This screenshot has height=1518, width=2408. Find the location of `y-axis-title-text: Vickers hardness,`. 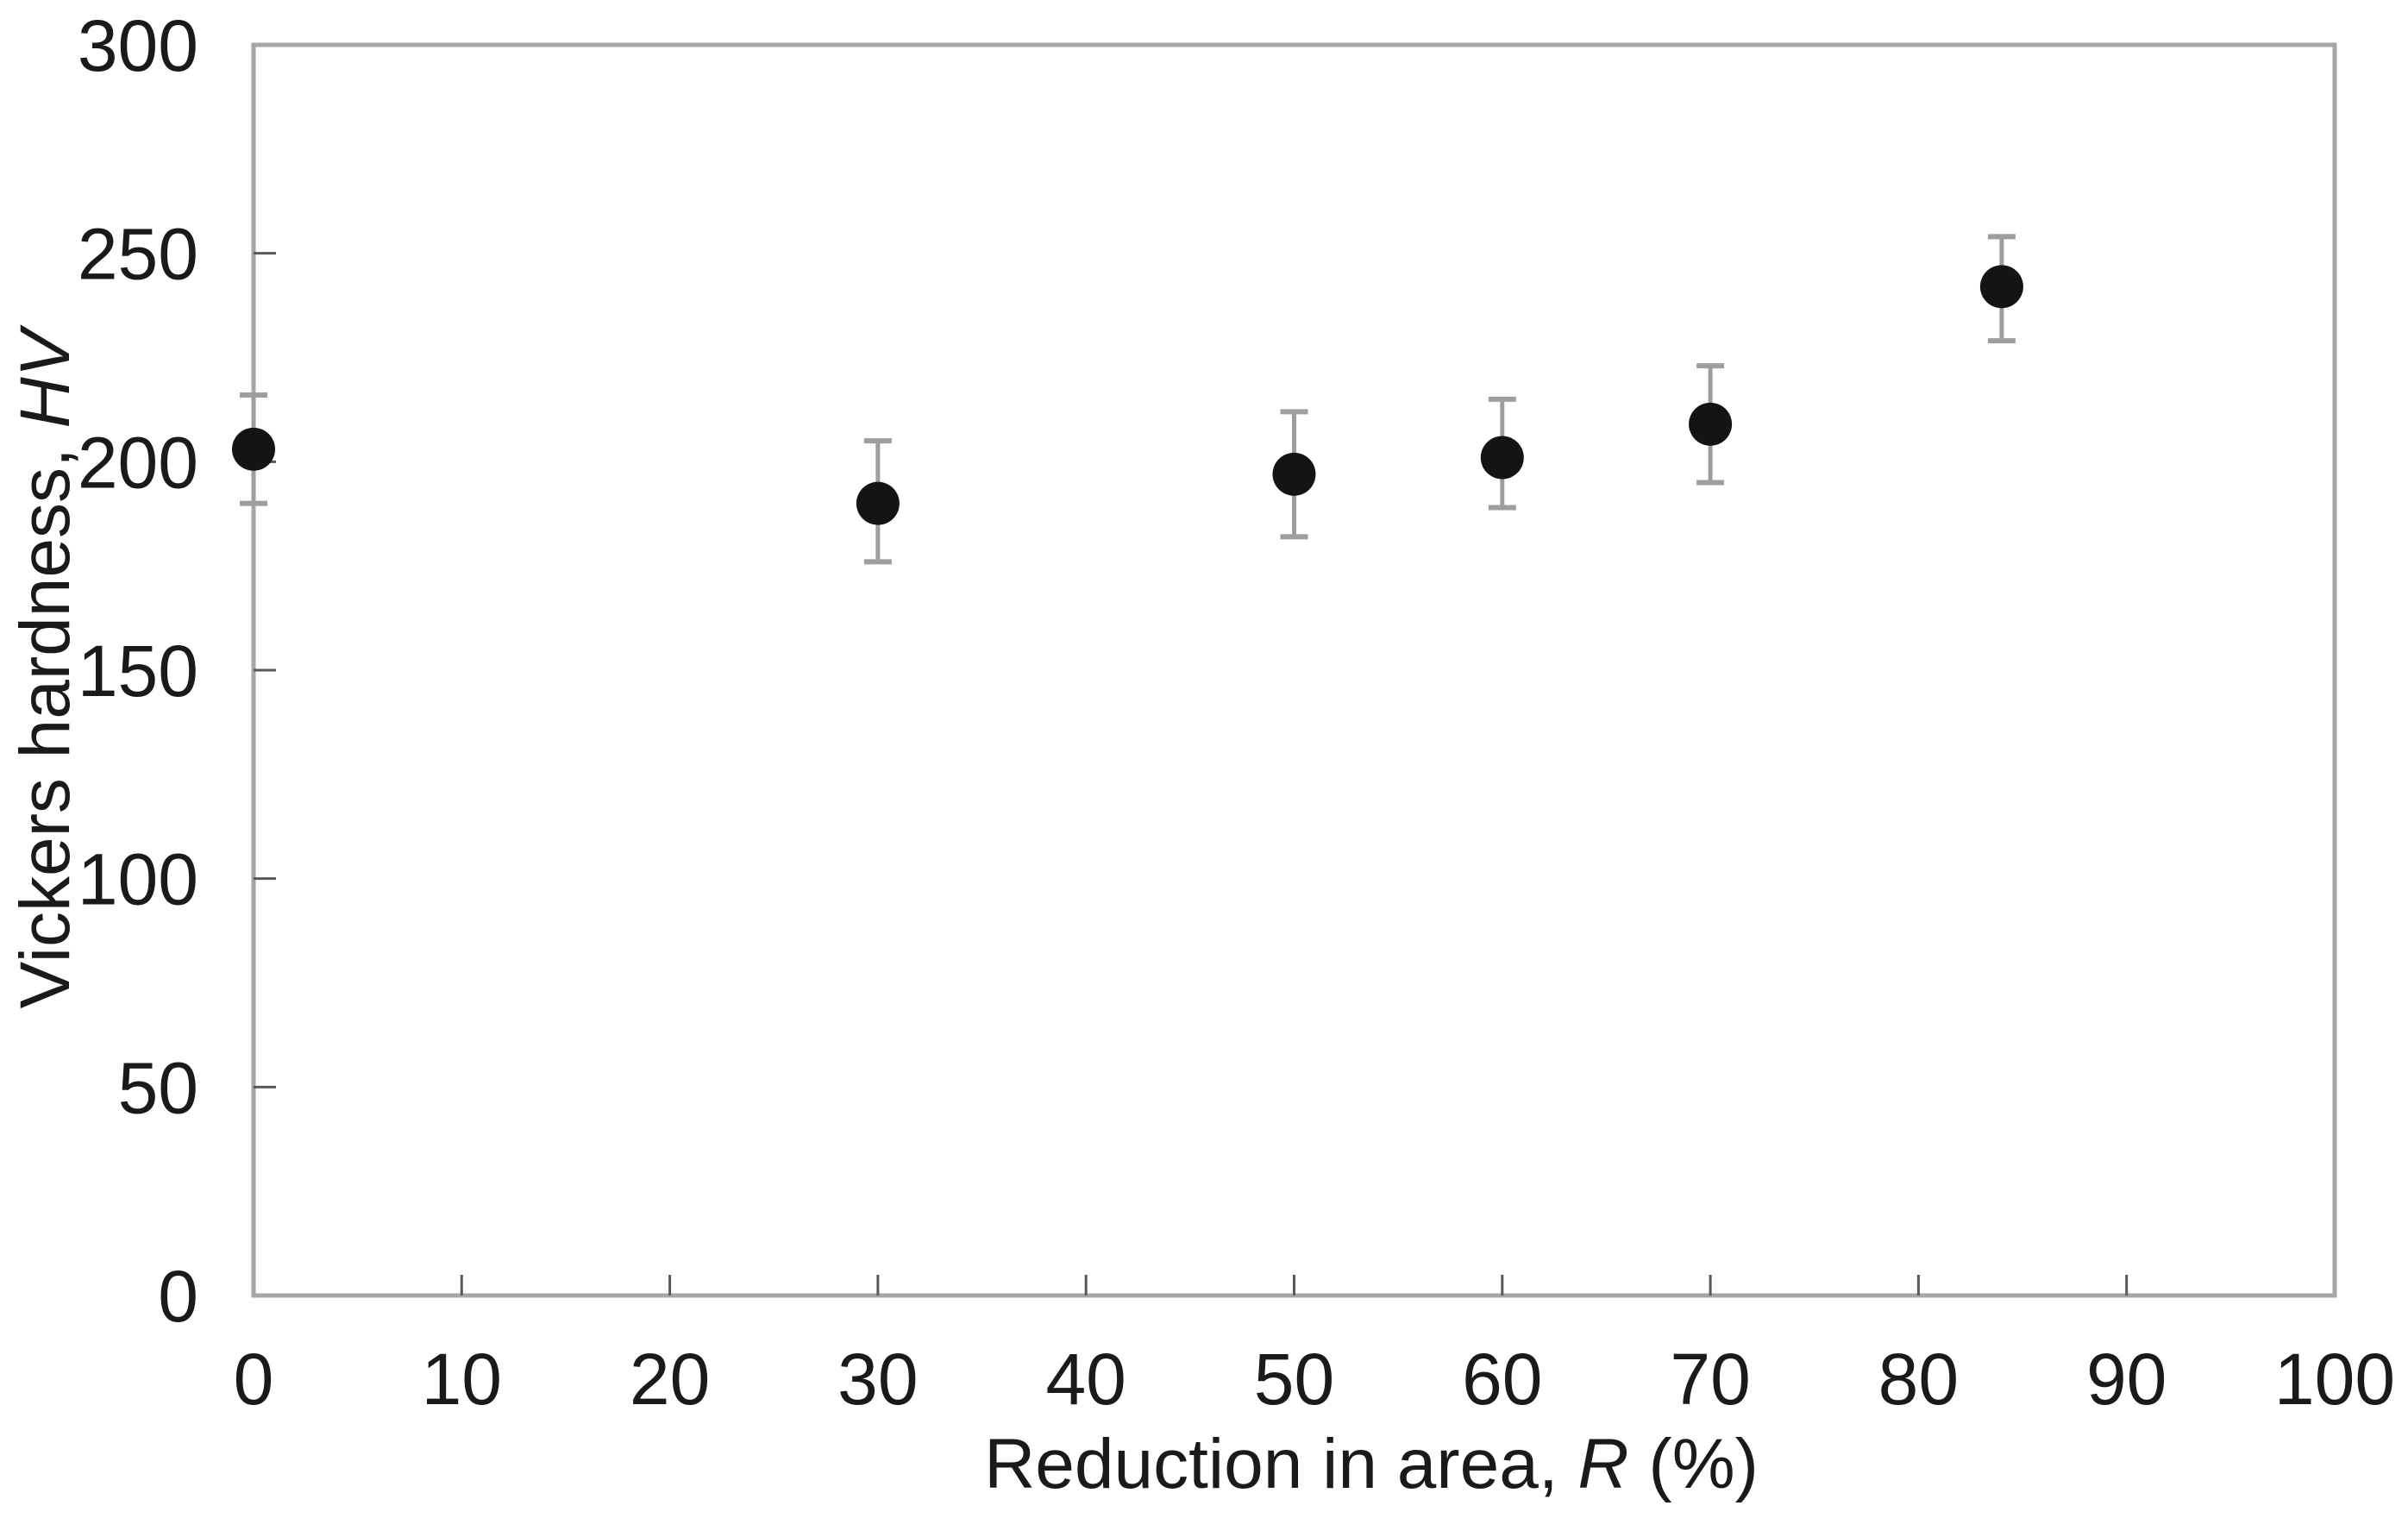

y-axis-title-text: Vickers hardness, is located at coordinates (45, 718).